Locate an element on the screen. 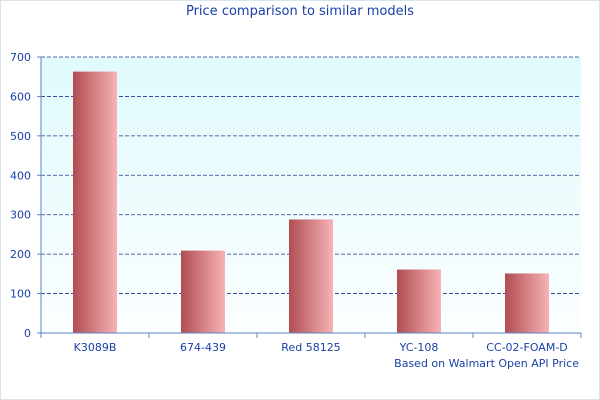  y-tick-label: 500 is located at coordinates (20, 136).